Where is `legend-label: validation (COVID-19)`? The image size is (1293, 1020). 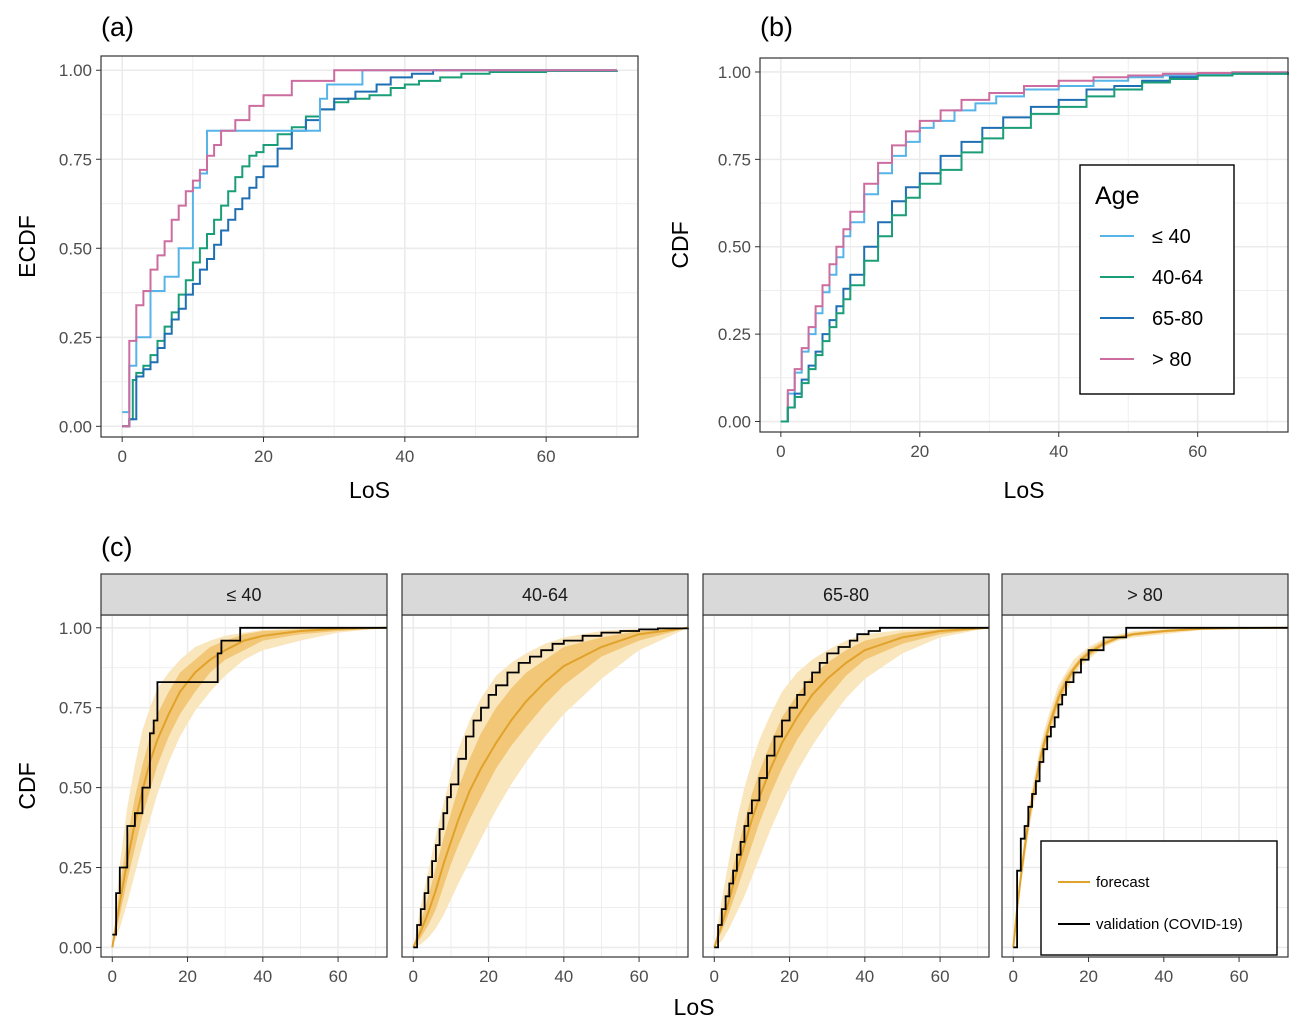
legend-label: validation (COVID-19) is located at coordinates (1169, 924).